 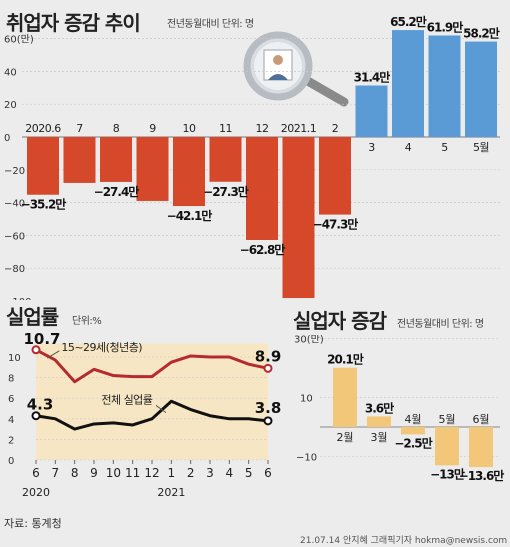 What do you see at coordinates (87, 321) in the screenshot?
I see `unemployment-rate-unit: 단위:%` at bounding box center [87, 321].